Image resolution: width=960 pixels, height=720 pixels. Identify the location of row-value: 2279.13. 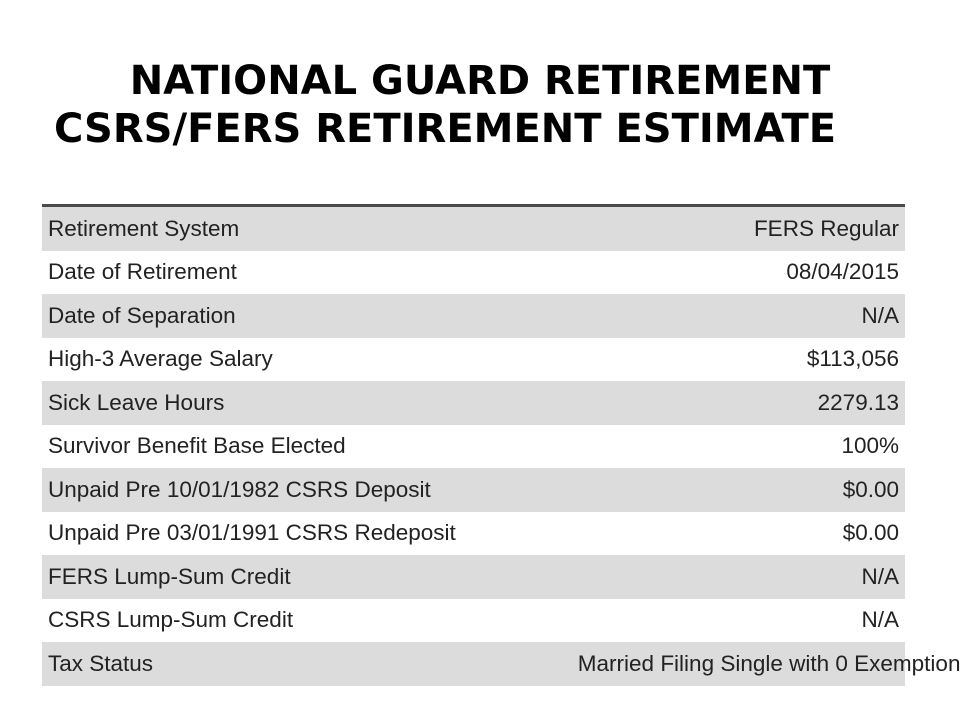
(858, 402).